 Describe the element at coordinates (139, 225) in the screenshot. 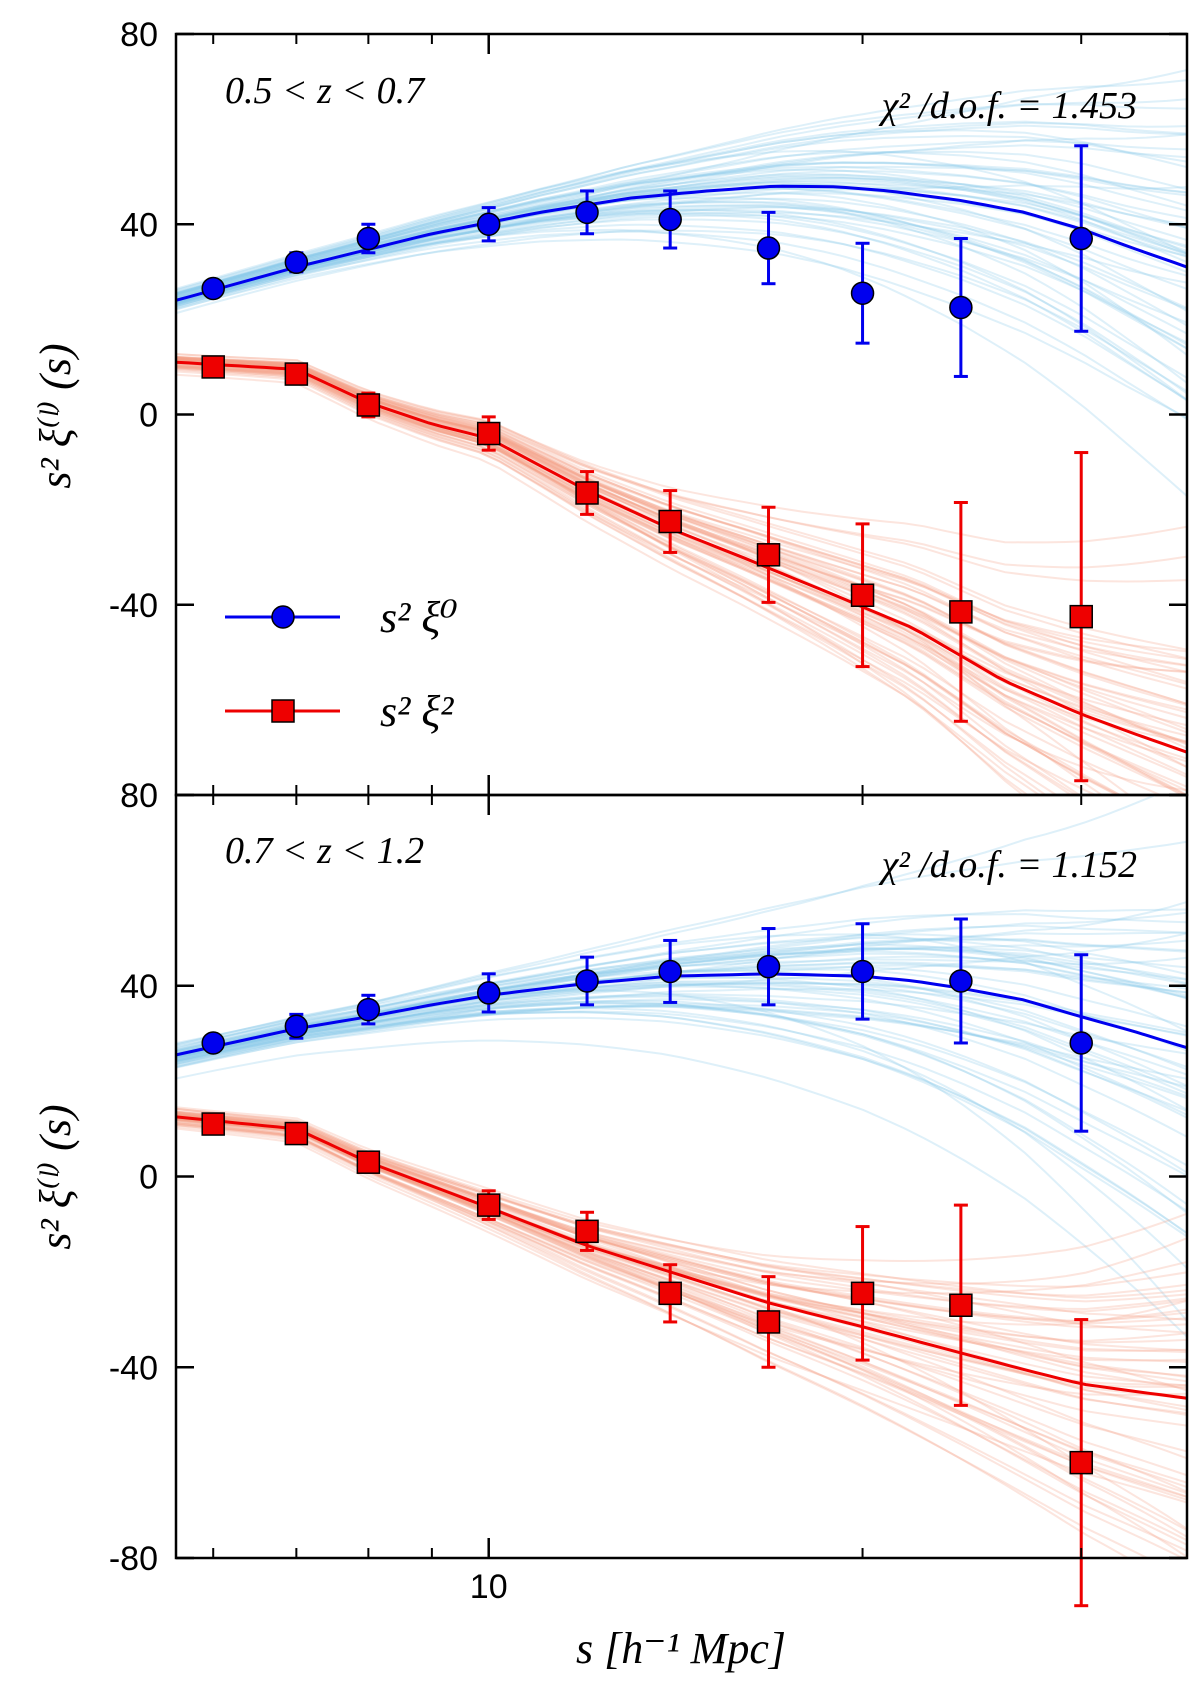

I see `y-tick-label: 40` at that location.